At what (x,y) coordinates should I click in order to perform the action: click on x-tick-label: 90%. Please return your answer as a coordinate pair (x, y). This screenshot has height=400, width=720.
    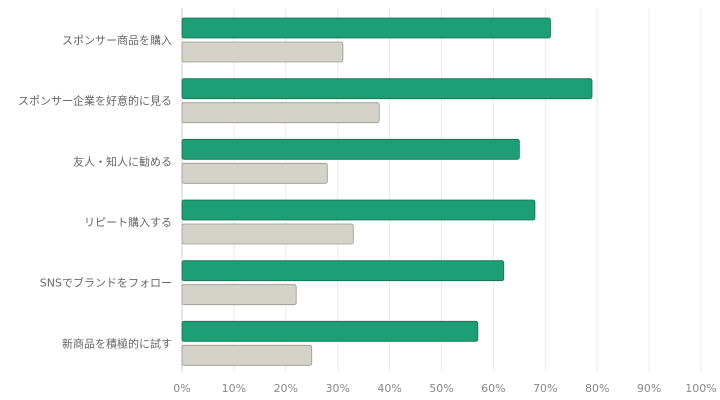
    Looking at the image, I should click on (649, 388).